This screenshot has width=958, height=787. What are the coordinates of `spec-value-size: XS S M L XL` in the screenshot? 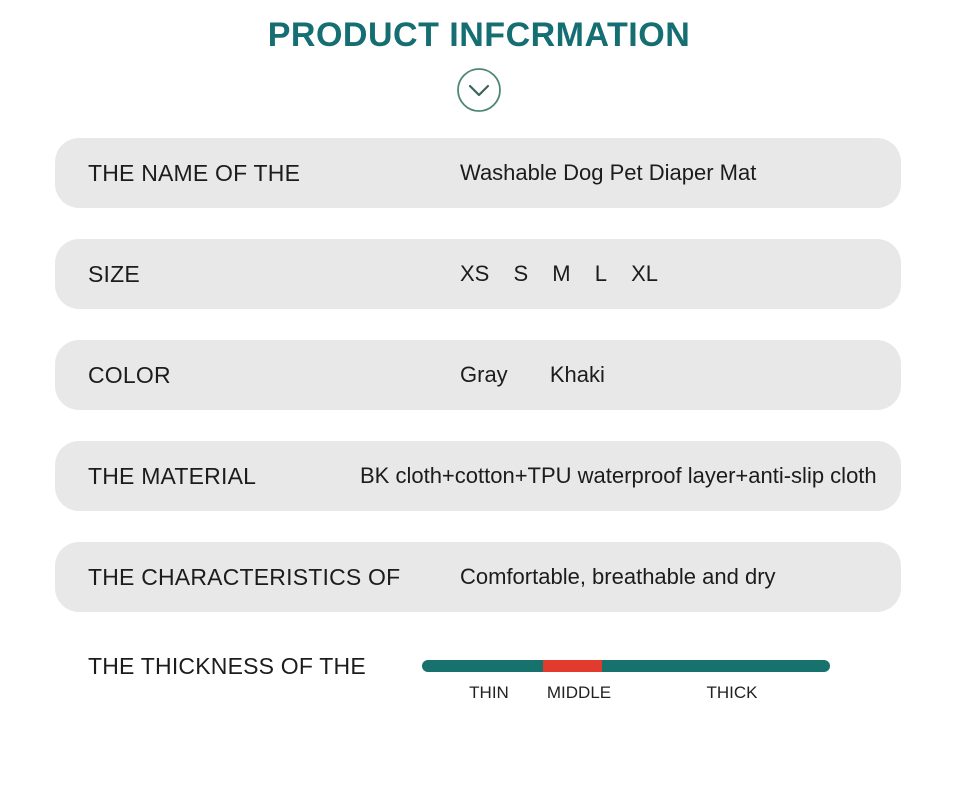 It's located at (559, 274).